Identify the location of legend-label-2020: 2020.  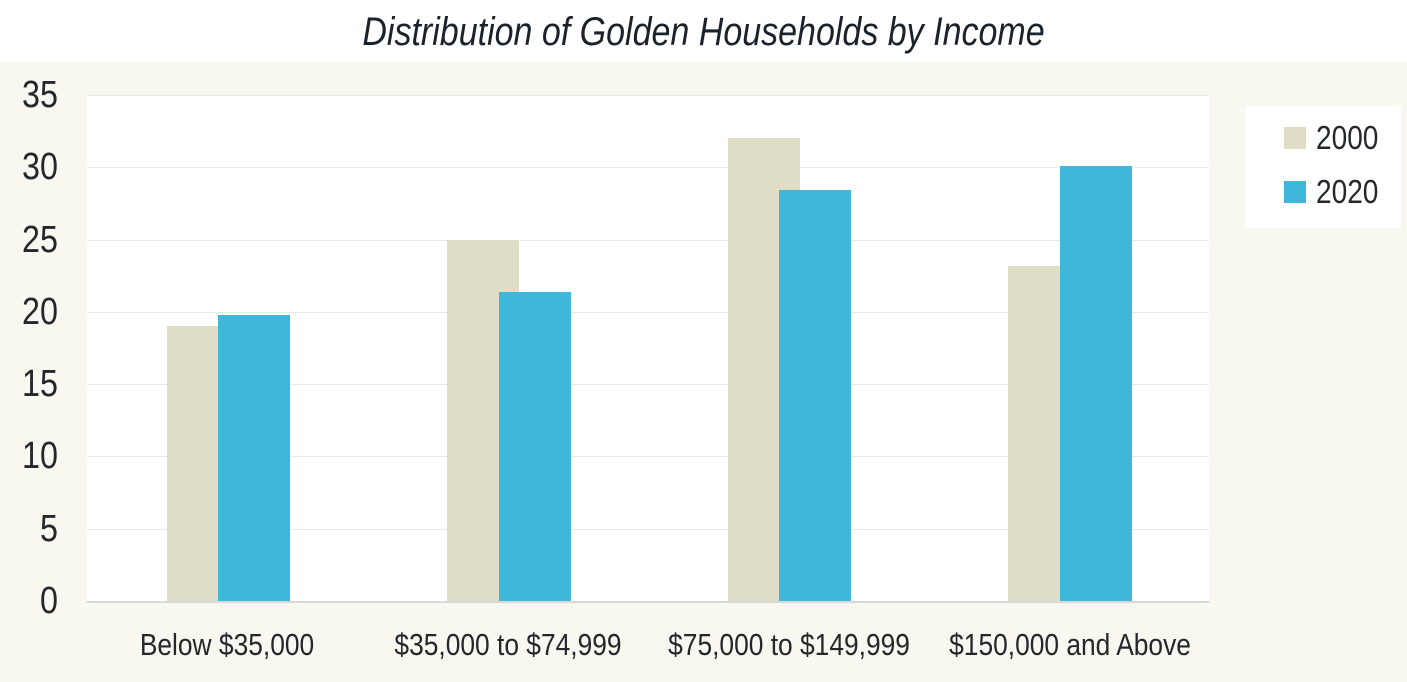
(1346, 191).